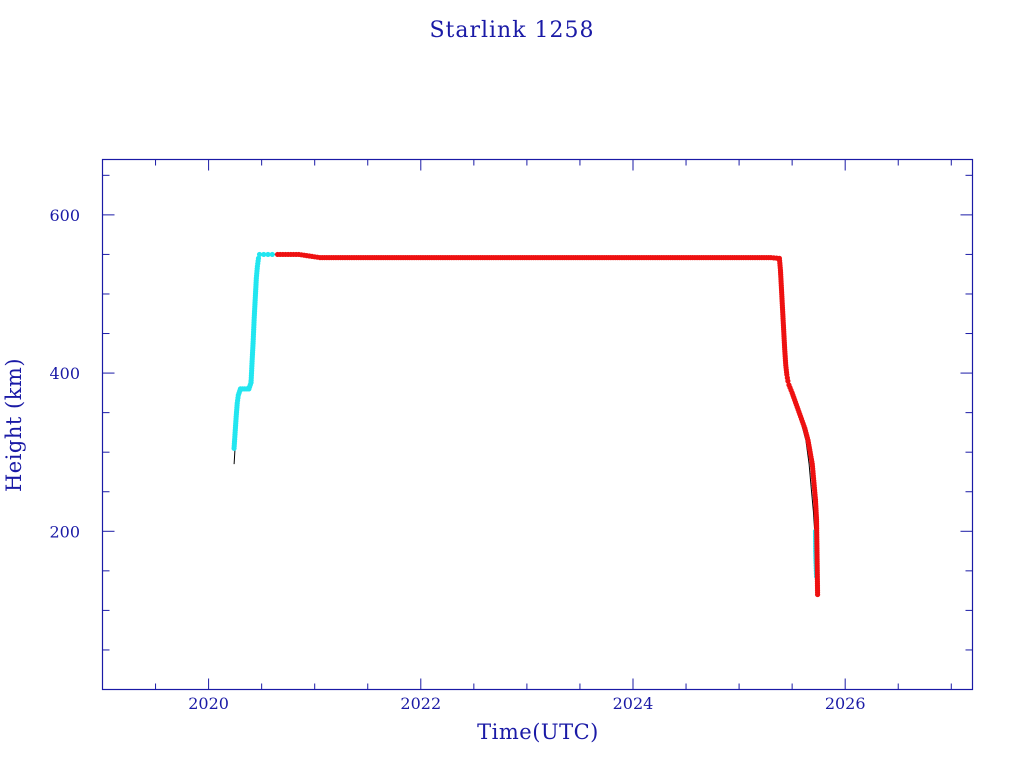  What do you see at coordinates (511, 30) in the screenshot?
I see `chart-title: Starlink 1258` at bounding box center [511, 30].